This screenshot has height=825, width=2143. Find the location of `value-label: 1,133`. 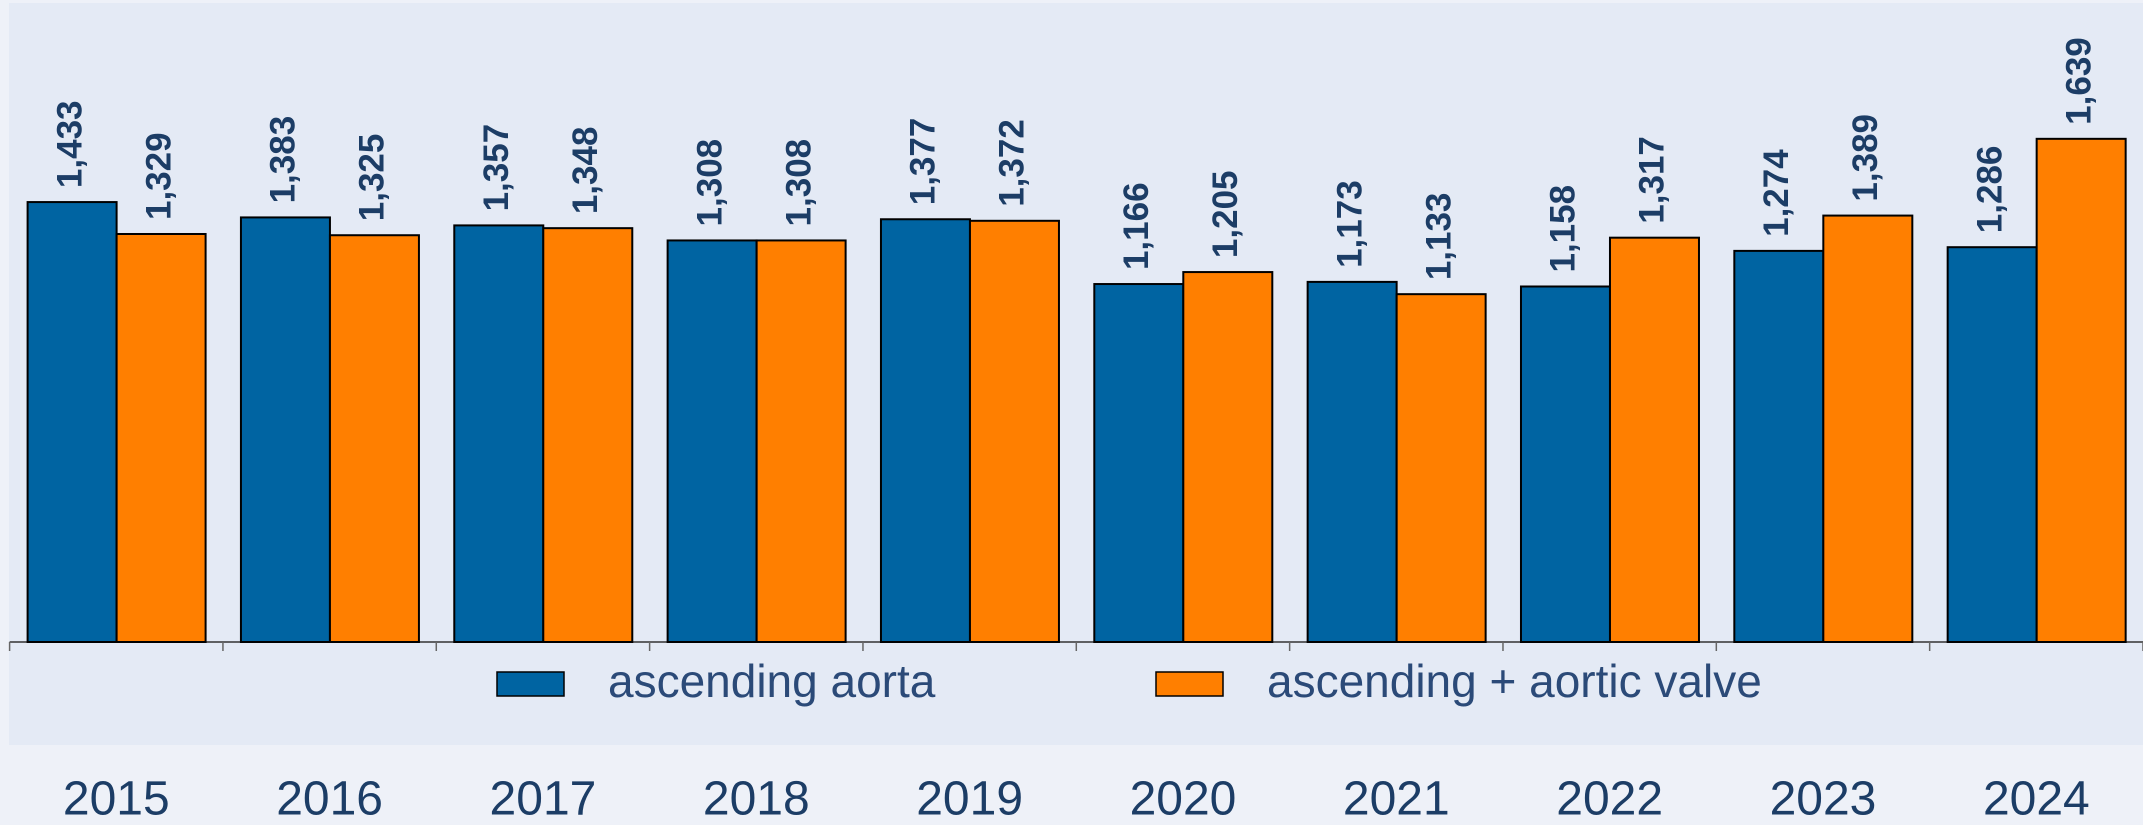

value-label: 1,133 is located at coordinates (1438, 237).